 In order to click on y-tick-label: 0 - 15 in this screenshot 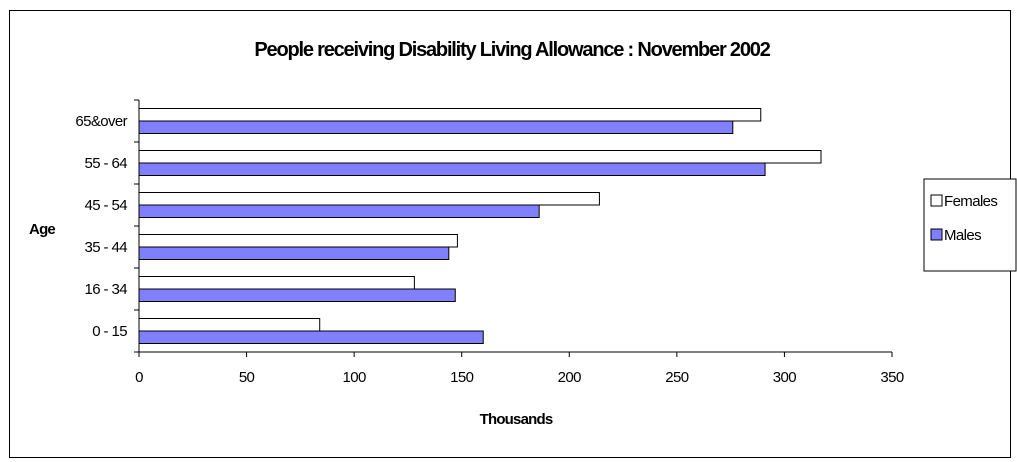, I will do `click(109, 331)`.